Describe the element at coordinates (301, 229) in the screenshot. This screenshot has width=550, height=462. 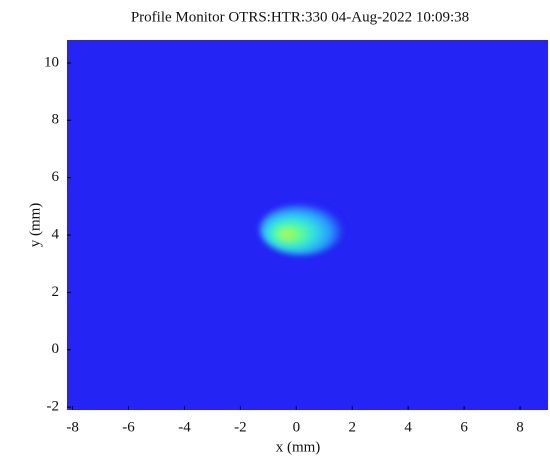
I see `beam-spot` at that location.